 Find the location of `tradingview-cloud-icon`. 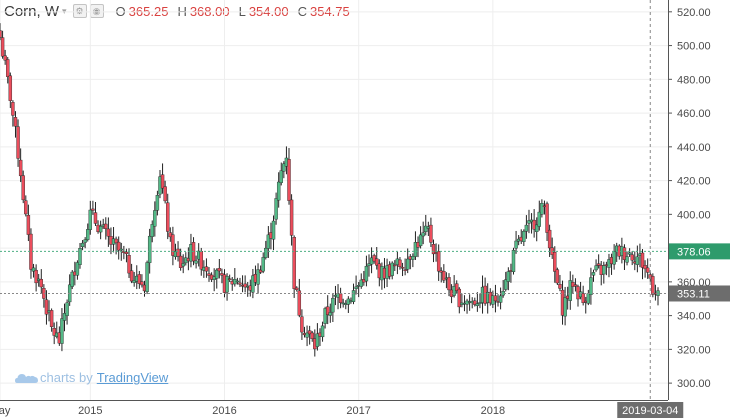

tradingview-cloud-icon is located at coordinates (26, 378).